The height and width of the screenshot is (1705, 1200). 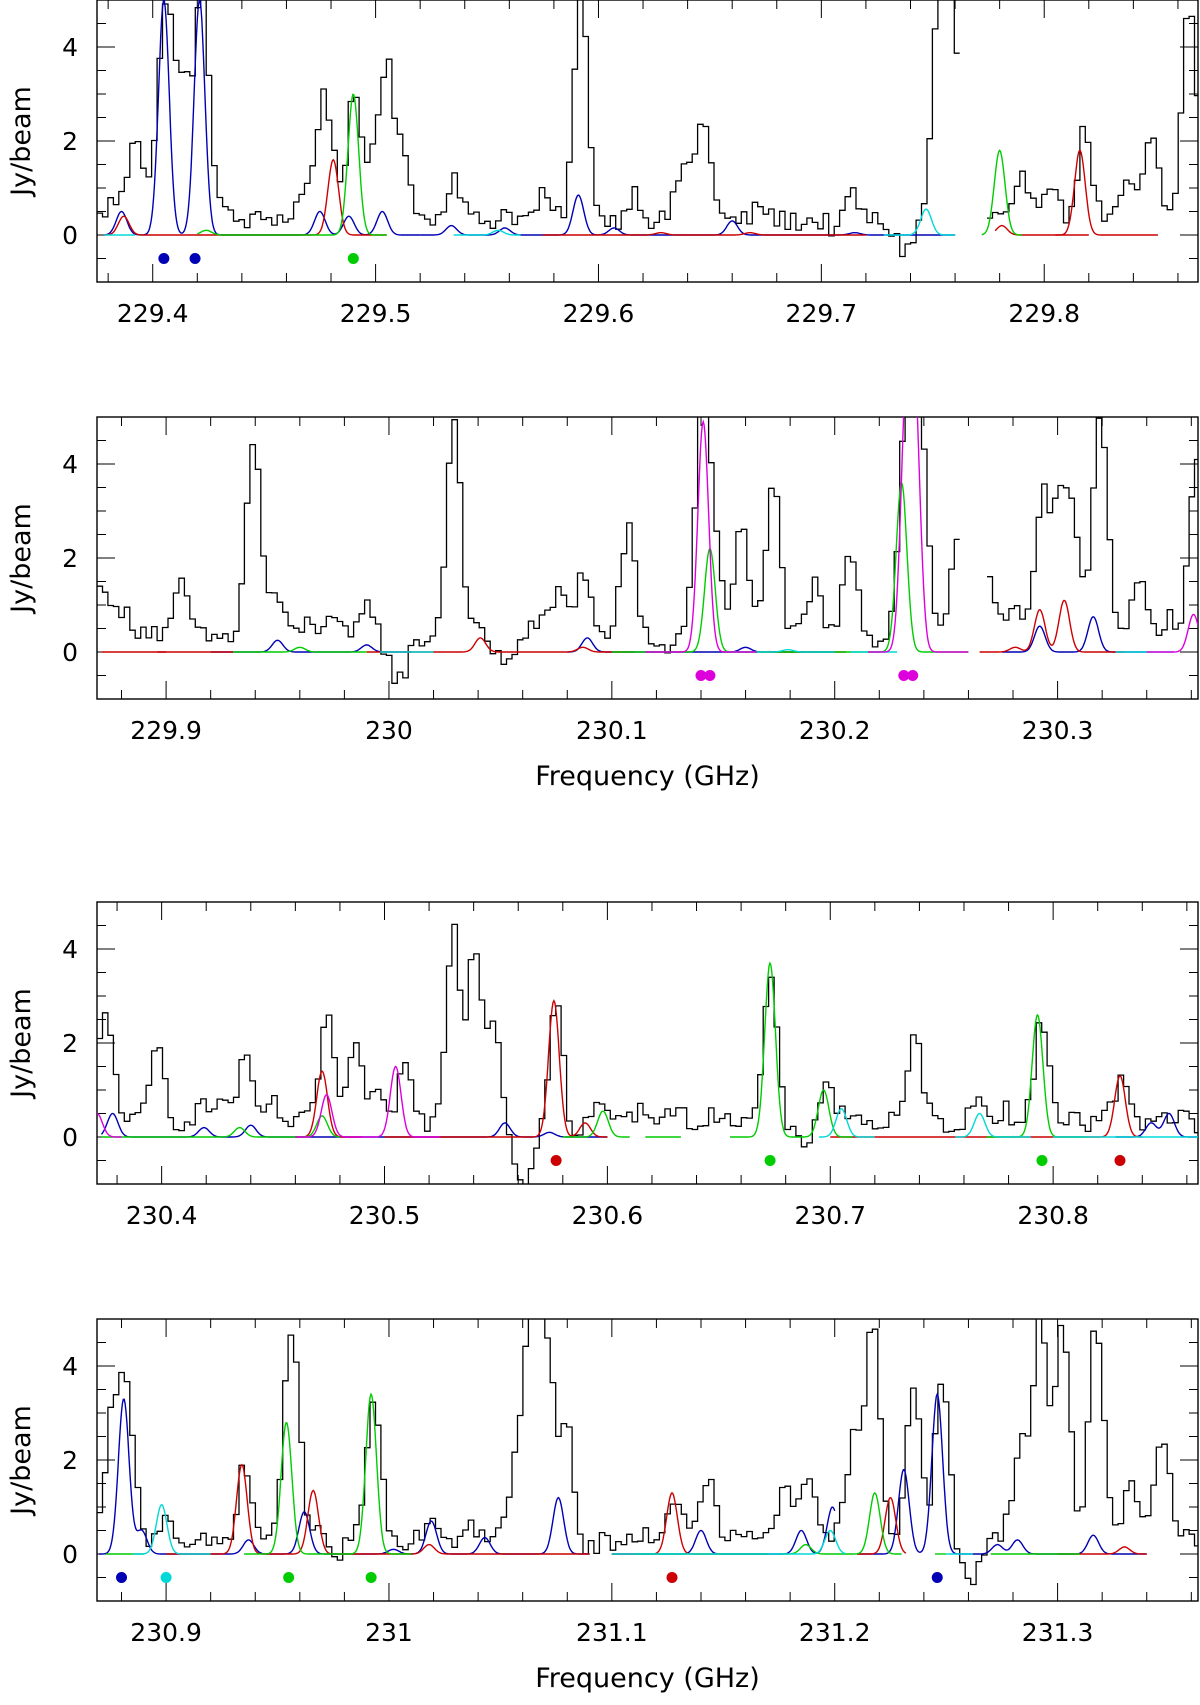 What do you see at coordinates (822, 313) in the screenshot?
I see `x-tick-label: 229.7` at bounding box center [822, 313].